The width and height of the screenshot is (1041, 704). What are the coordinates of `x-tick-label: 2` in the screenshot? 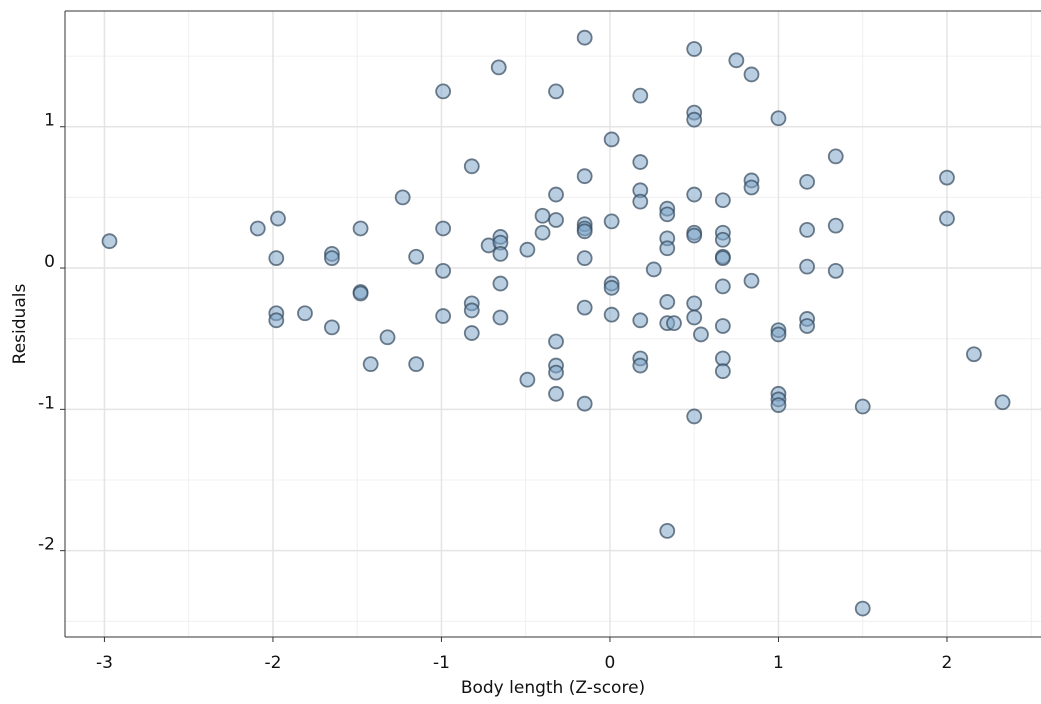 It's located at (947, 663).